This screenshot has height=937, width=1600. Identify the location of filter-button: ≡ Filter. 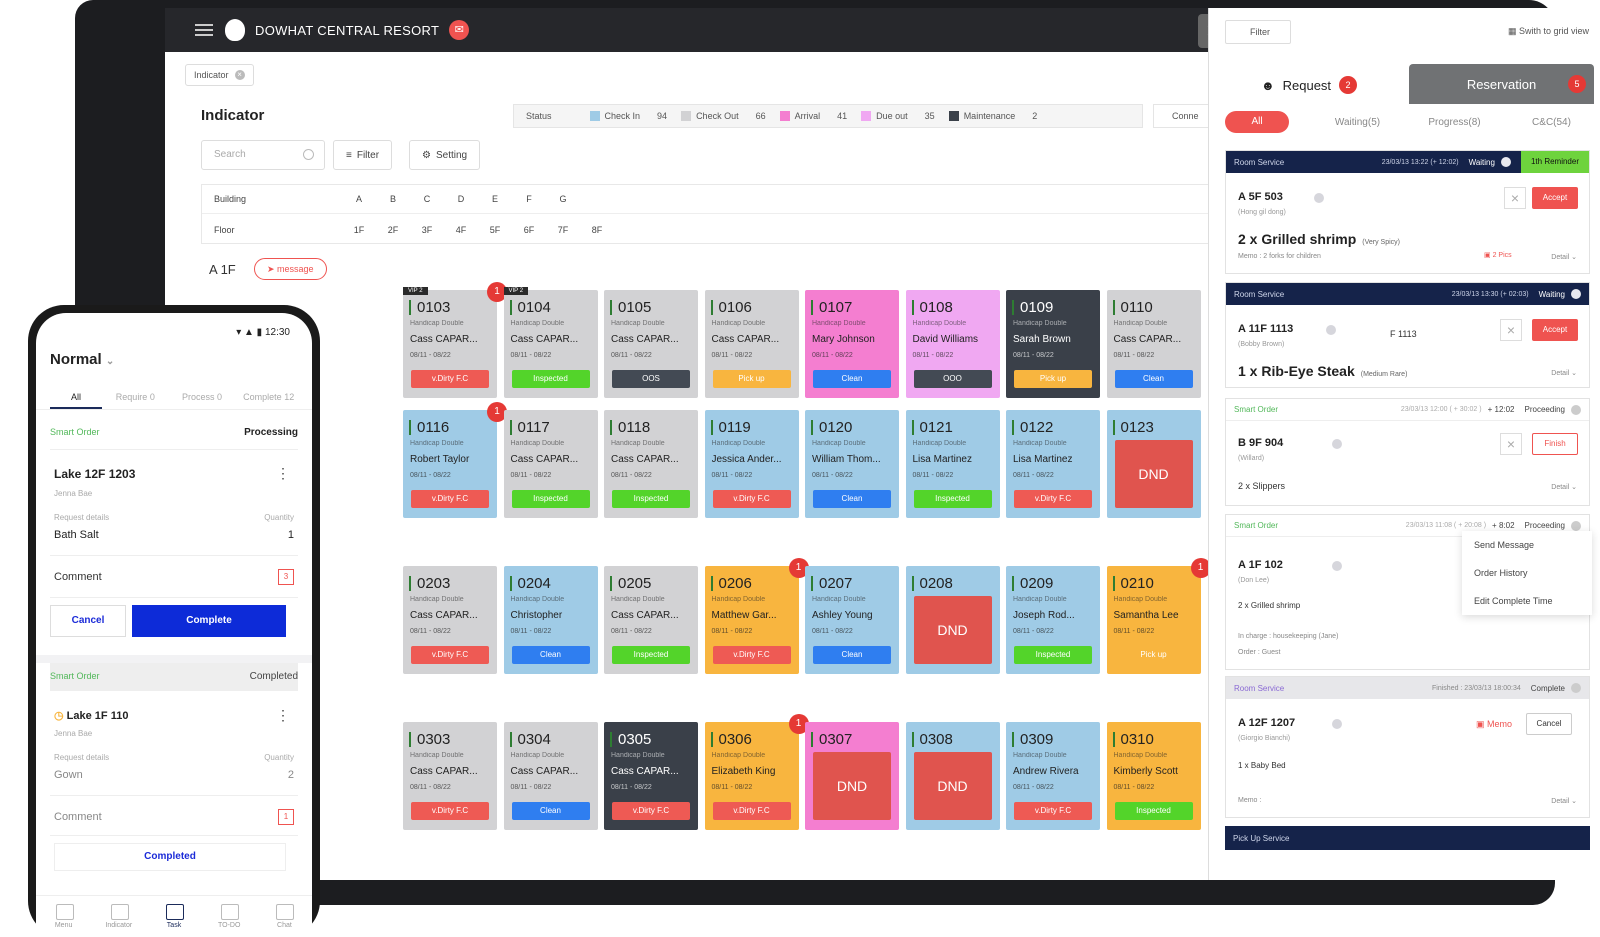
(363, 155).